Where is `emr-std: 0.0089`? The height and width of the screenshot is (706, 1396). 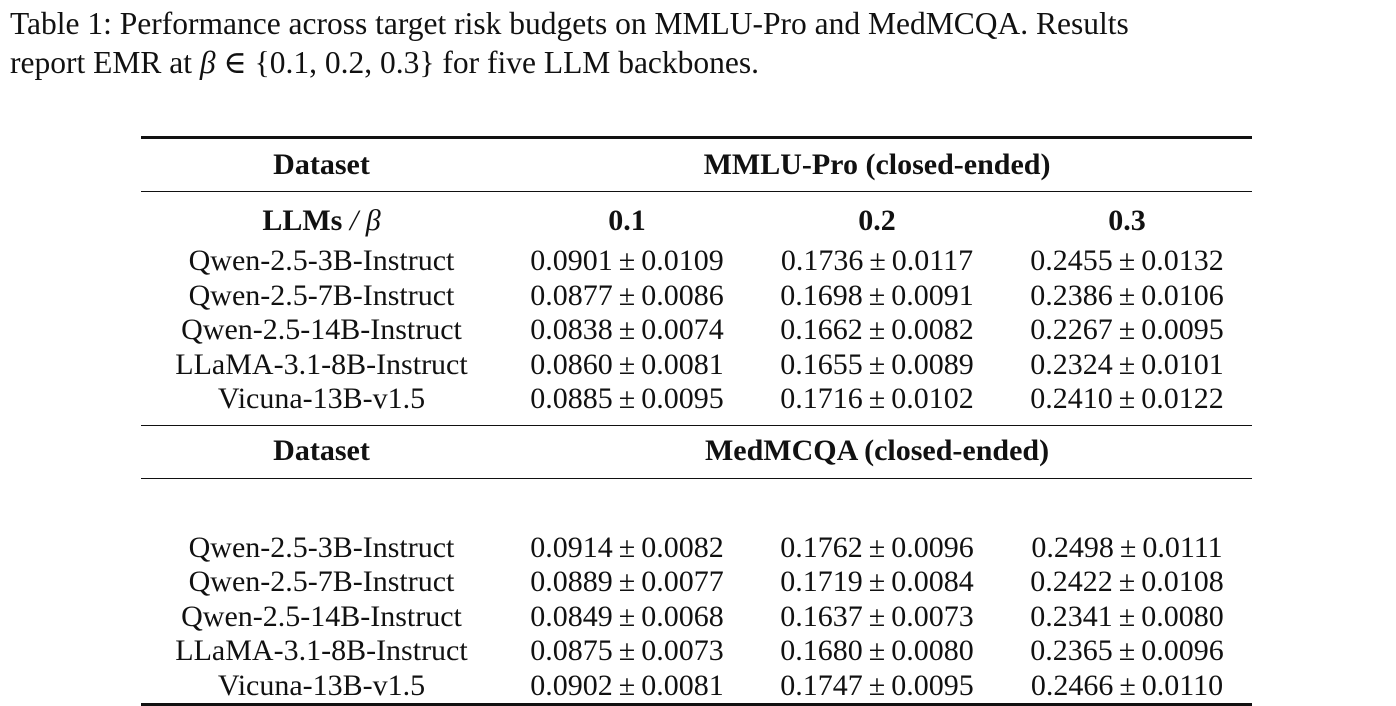
emr-std: 0.0089 is located at coordinates (932, 364).